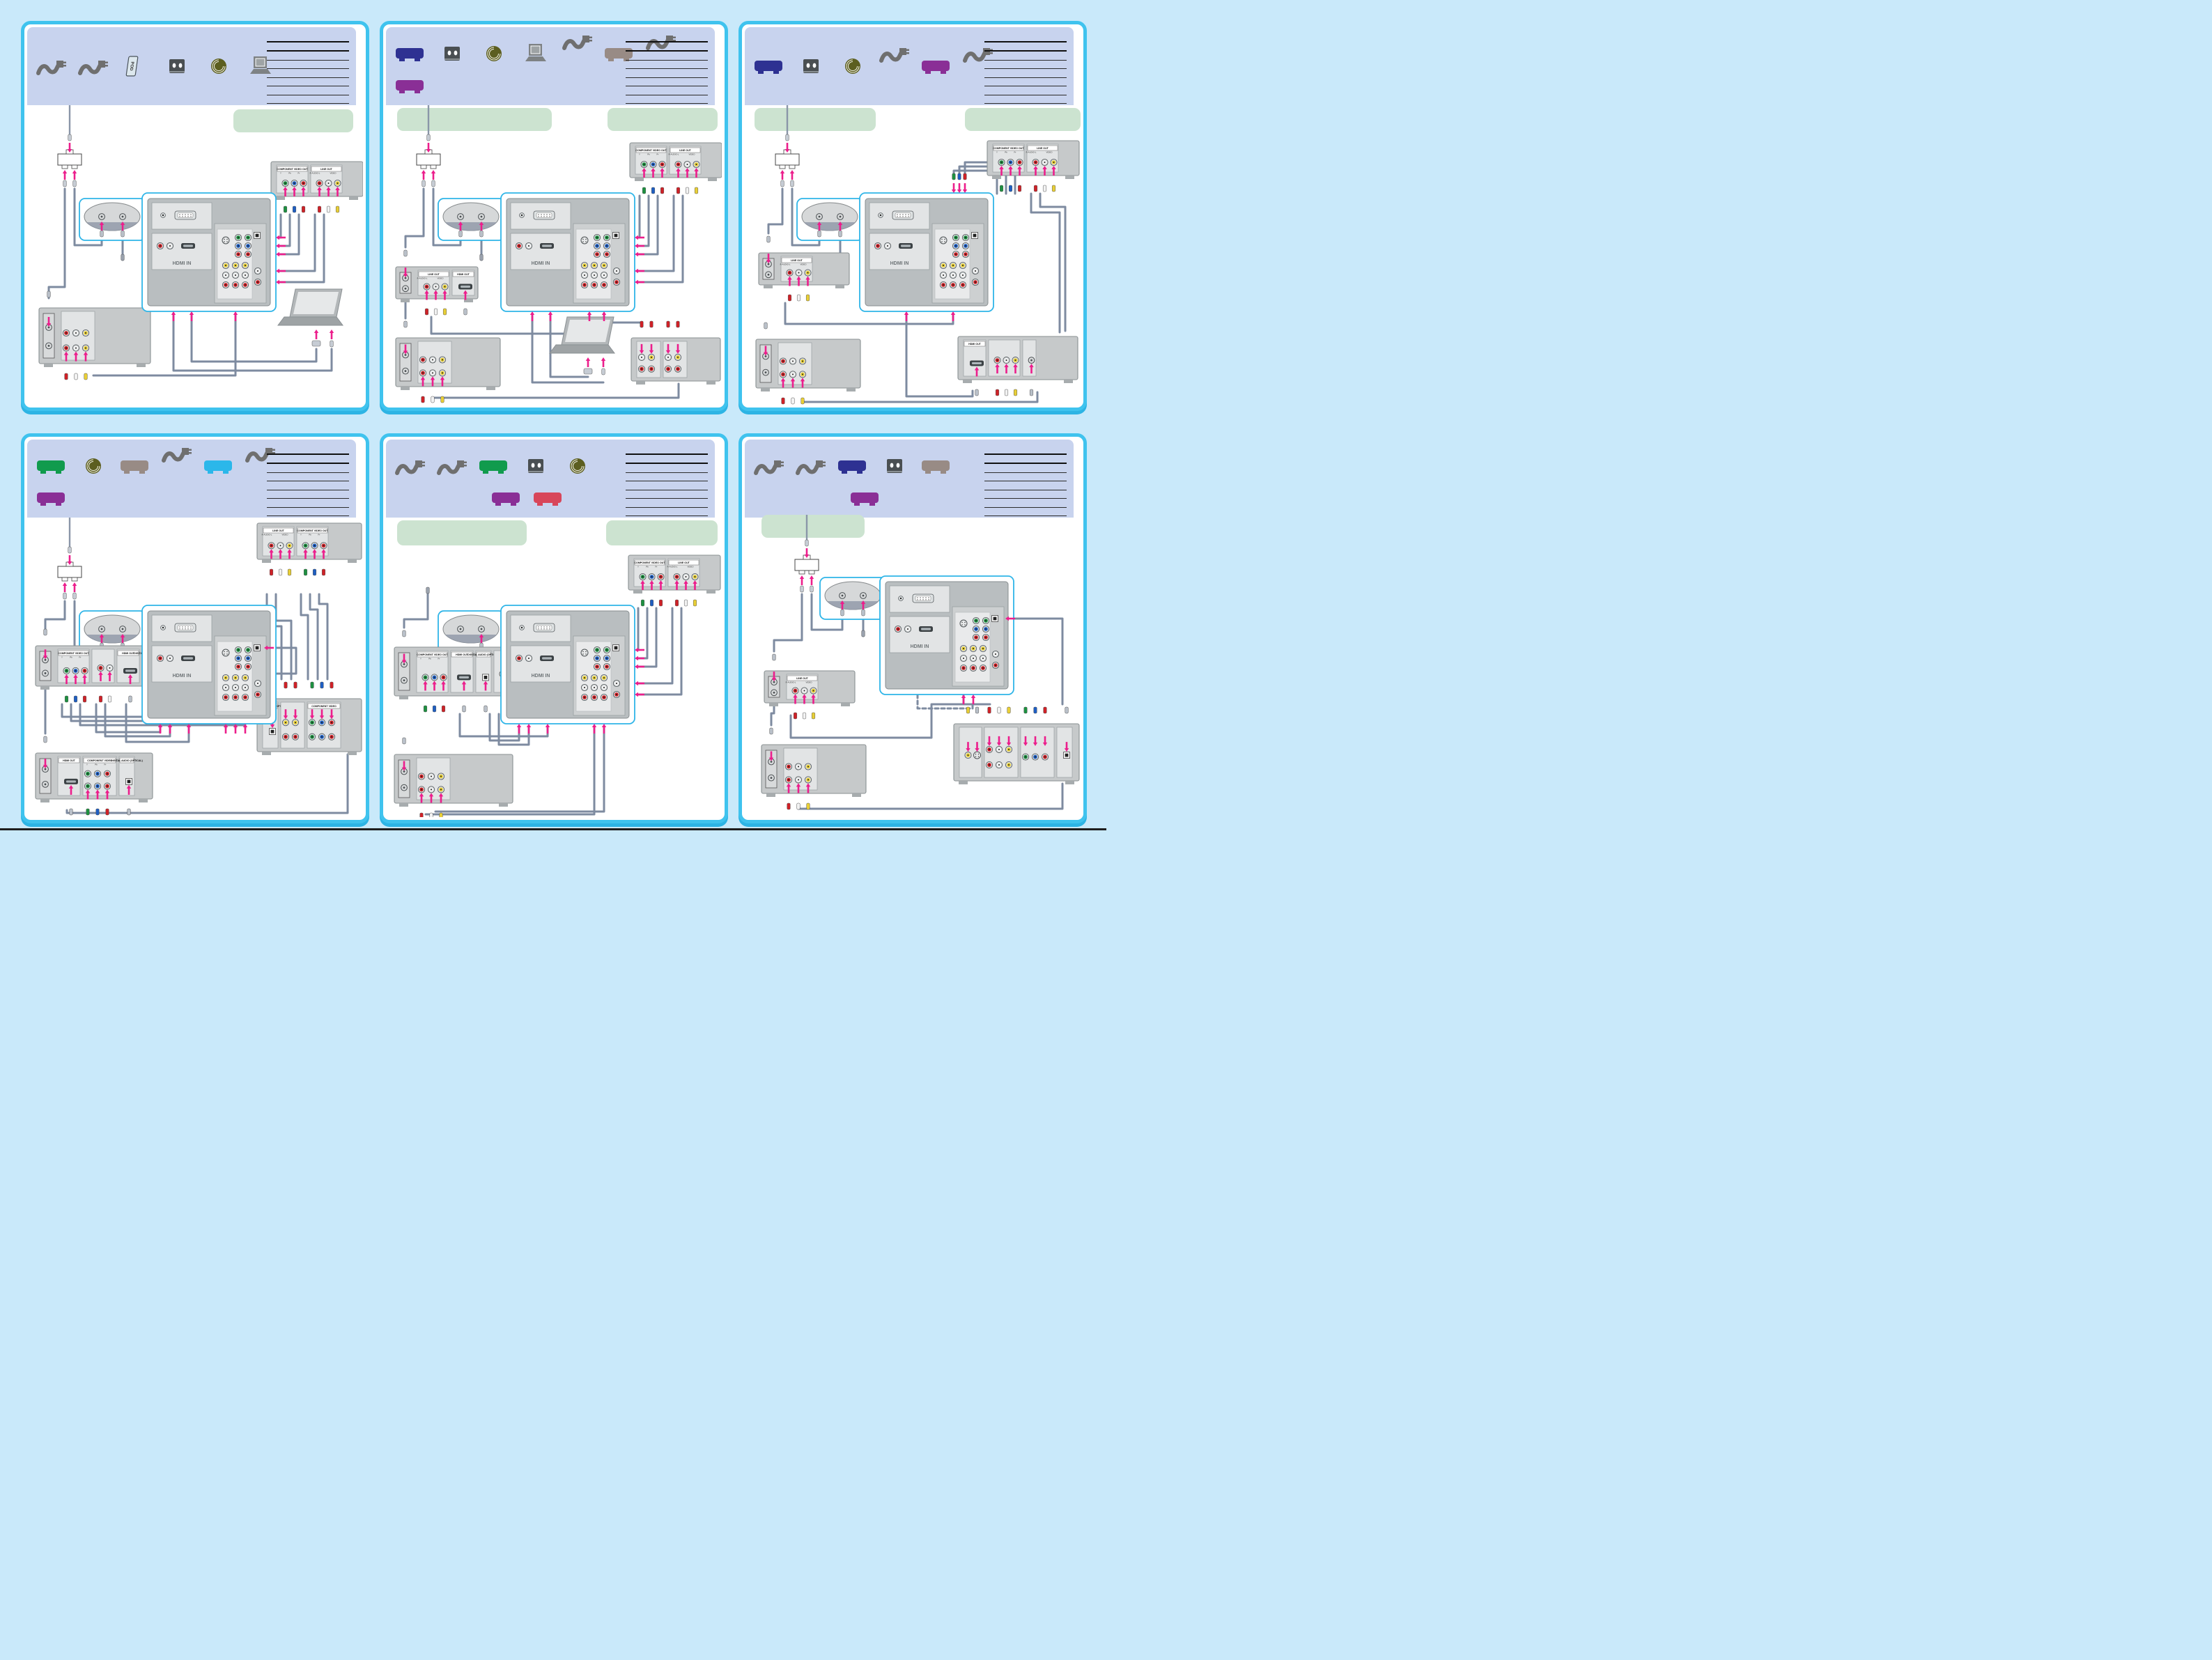 The width and height of the screenshot is (2212, 1660). I want to click on tv-side-jacks, so click(471, 219).